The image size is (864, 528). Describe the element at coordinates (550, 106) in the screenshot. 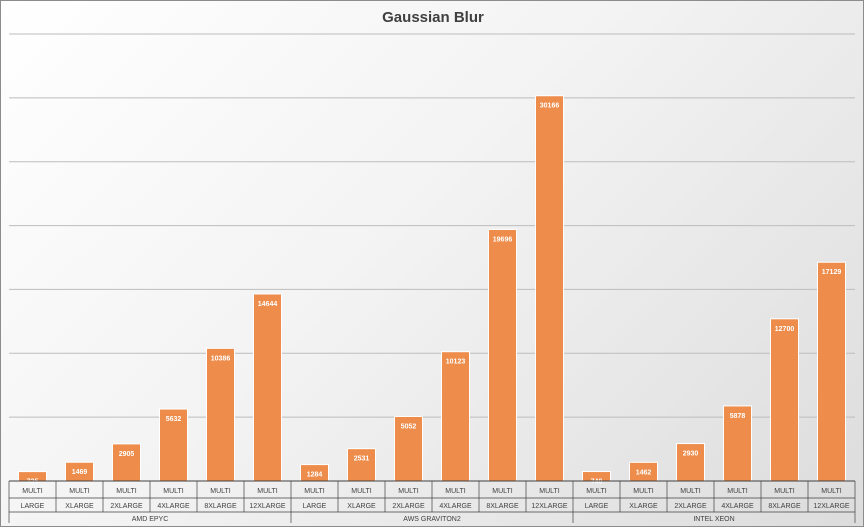

I see `bar-value-label: 30166` at that location.